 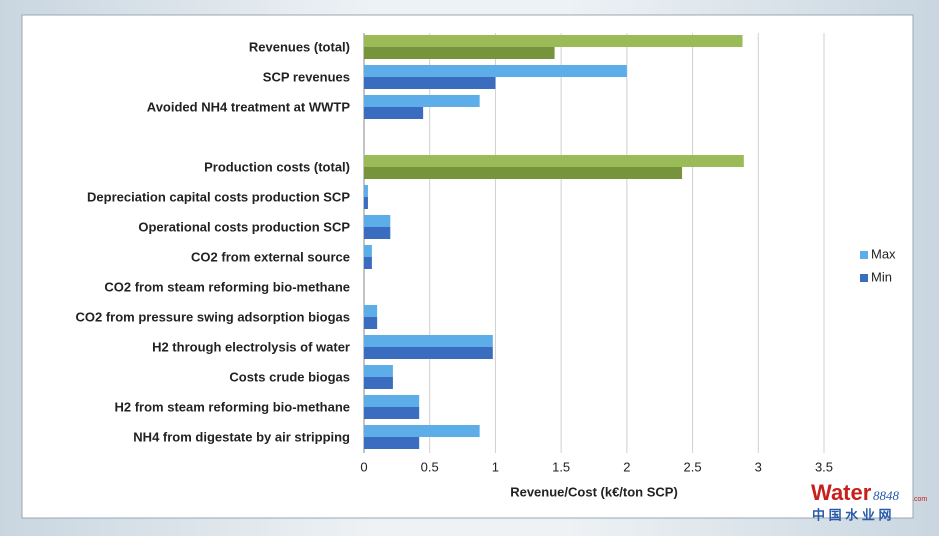 I want to click on y-tick-label: H2 from steam reforming bio-methane, so click(x=233, y=406).